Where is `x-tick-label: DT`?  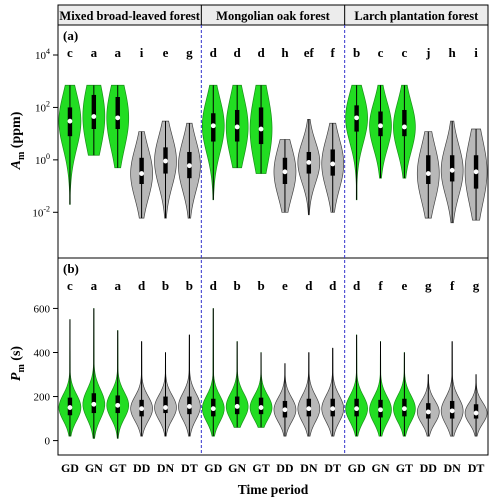 x-tick-label: DT is located at coordinates (189, 468).